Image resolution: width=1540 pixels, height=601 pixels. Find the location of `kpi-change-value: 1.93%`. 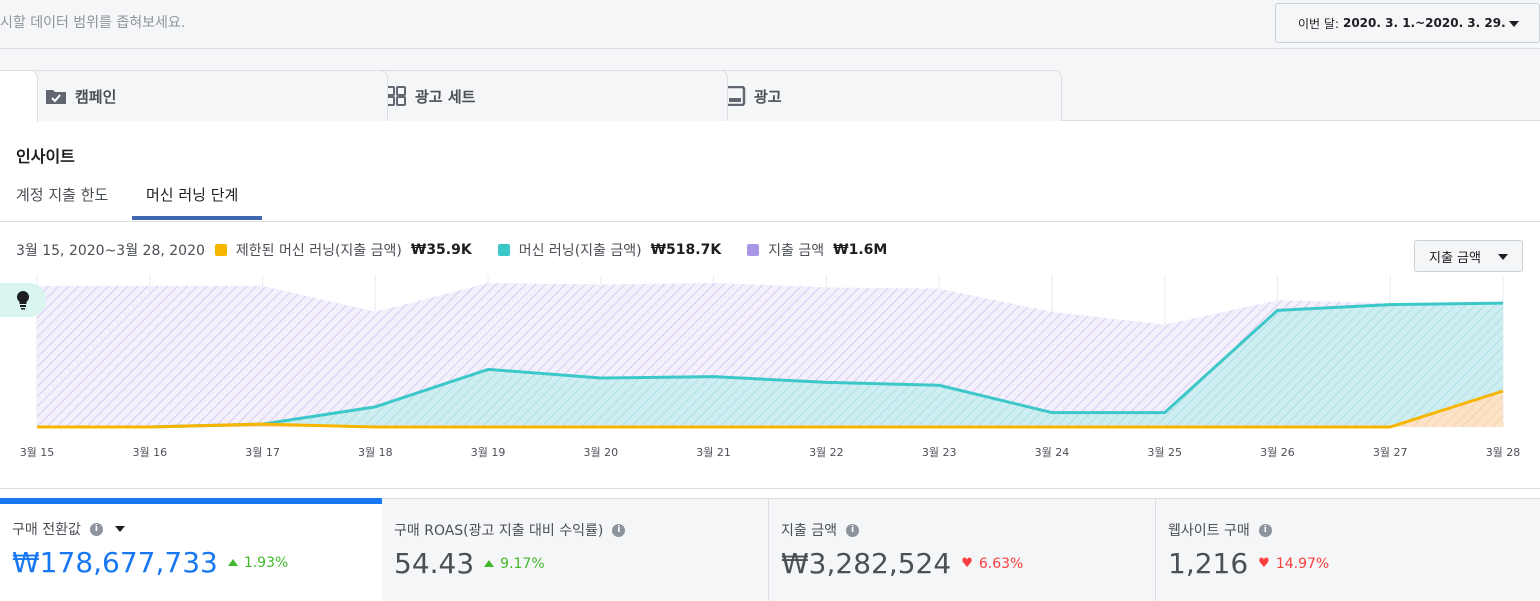

kpi-change-value: 1.93% is located at coordinates (266, 562).